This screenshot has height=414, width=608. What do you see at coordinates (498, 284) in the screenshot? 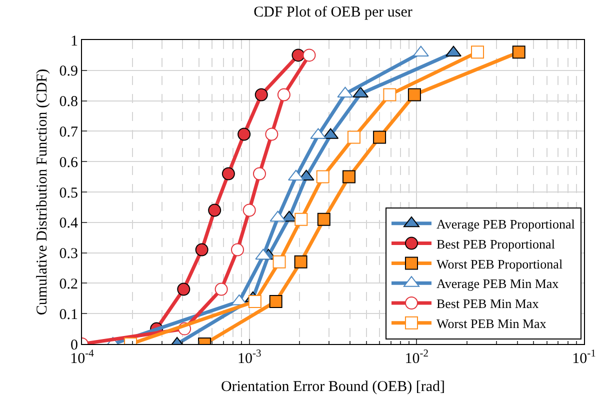
I see `legend-label: Average PEB Min Max` at bounding box center [498, 284].